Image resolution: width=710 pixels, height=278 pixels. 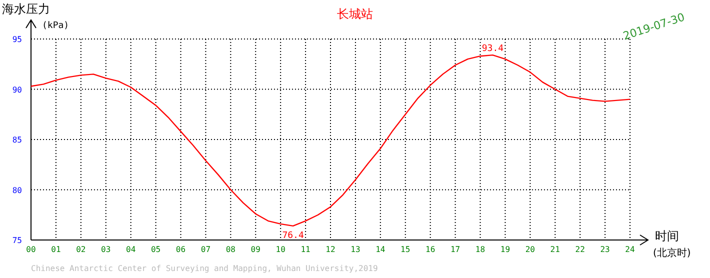 I want to click on x-tick-label: 09, so click(x=255, y=249).